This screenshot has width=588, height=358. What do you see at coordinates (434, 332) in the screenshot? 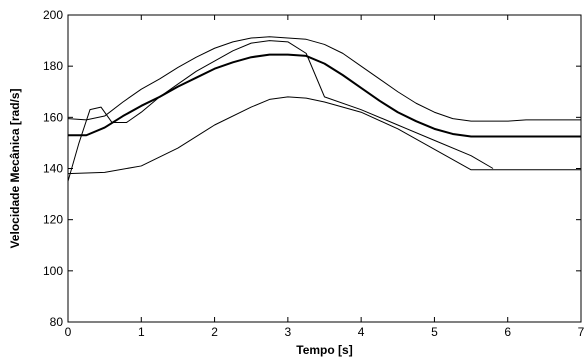
I see `x-tick-label: 5` at bounding box center [434, 332].